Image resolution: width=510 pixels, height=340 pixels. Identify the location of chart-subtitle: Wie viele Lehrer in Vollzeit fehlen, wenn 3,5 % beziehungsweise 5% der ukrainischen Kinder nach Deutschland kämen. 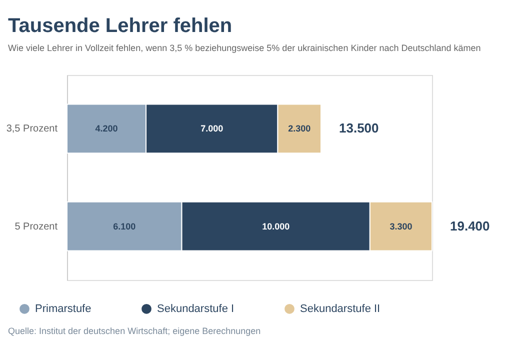
(244, 48).